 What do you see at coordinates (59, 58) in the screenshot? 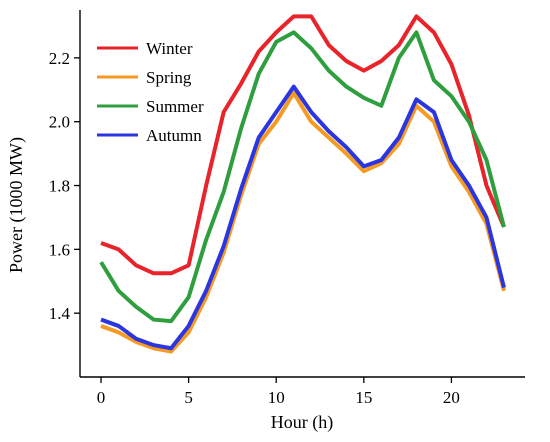
I see `y-tick-label: 2.2` at bounding box center [59, 58].